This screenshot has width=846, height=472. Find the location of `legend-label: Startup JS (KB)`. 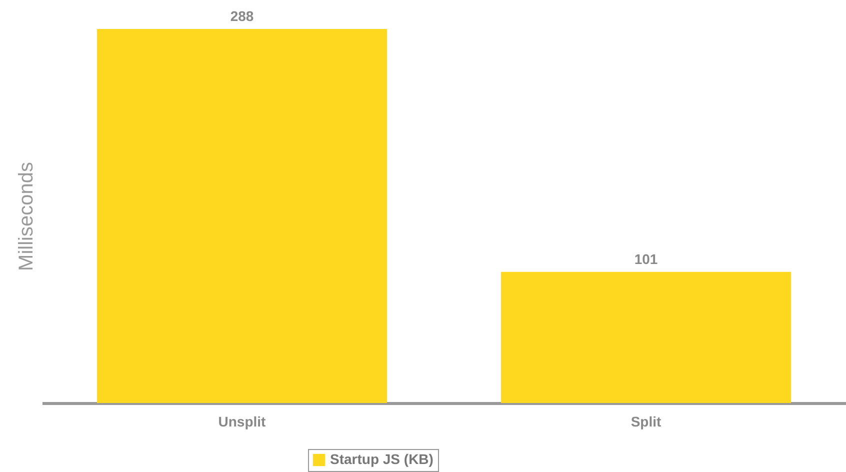

legend-label: Startup JS (KB) is located at coordinates (382, 459).